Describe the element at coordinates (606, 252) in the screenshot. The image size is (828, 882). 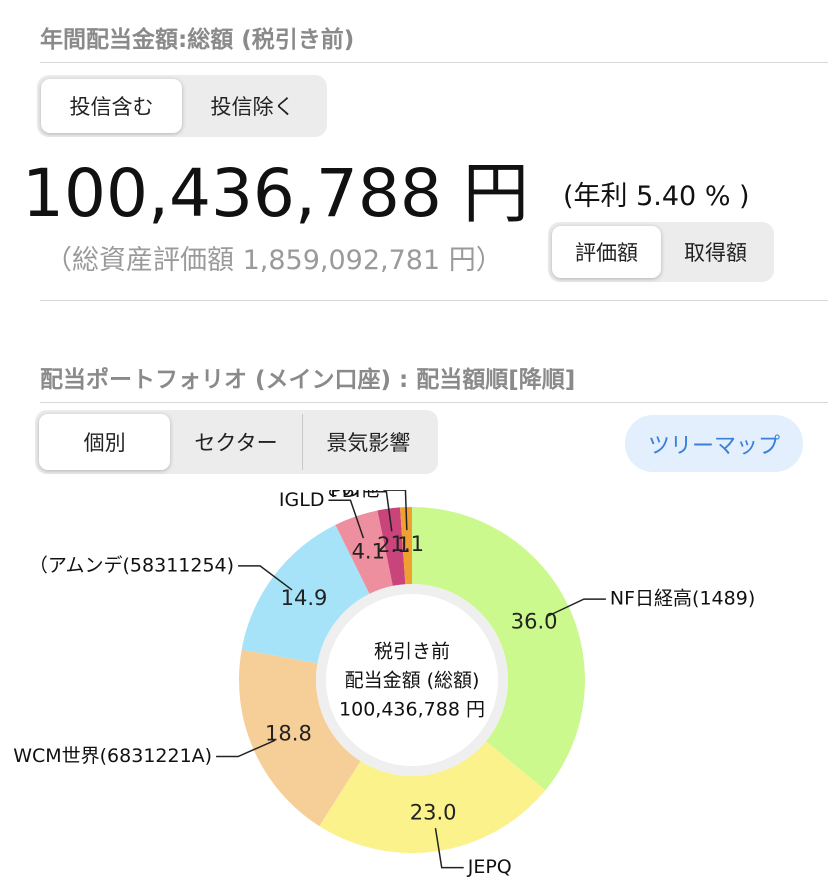
I see `toggle-option: 評価額` at that location.